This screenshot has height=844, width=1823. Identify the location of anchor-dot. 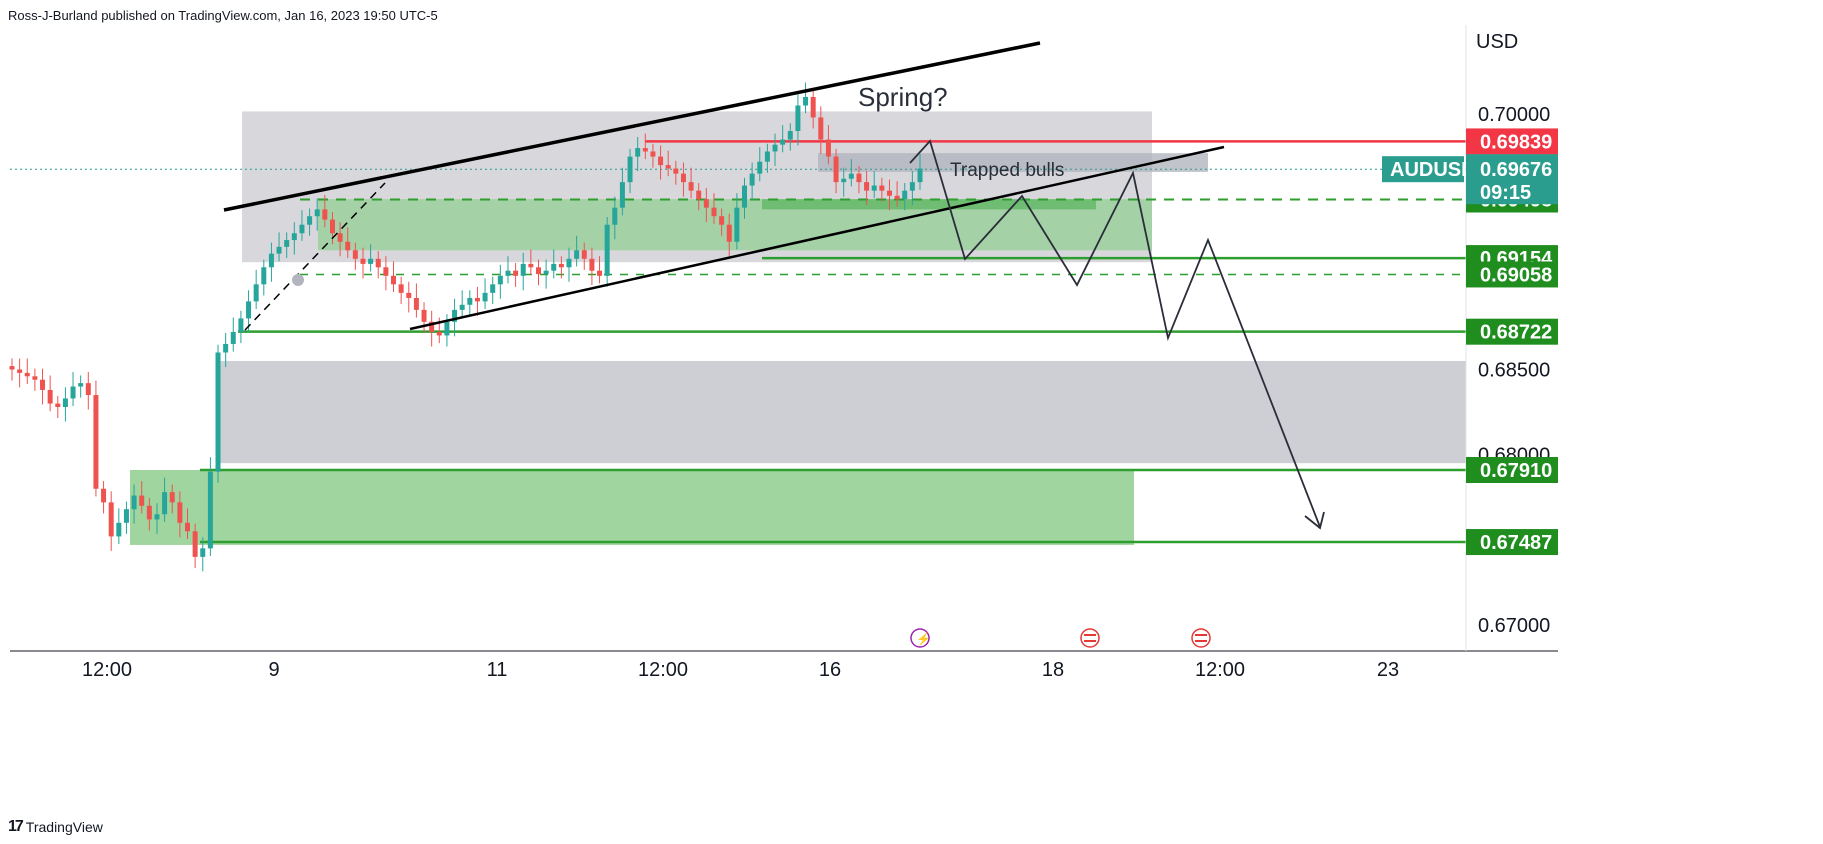
(298, 280).